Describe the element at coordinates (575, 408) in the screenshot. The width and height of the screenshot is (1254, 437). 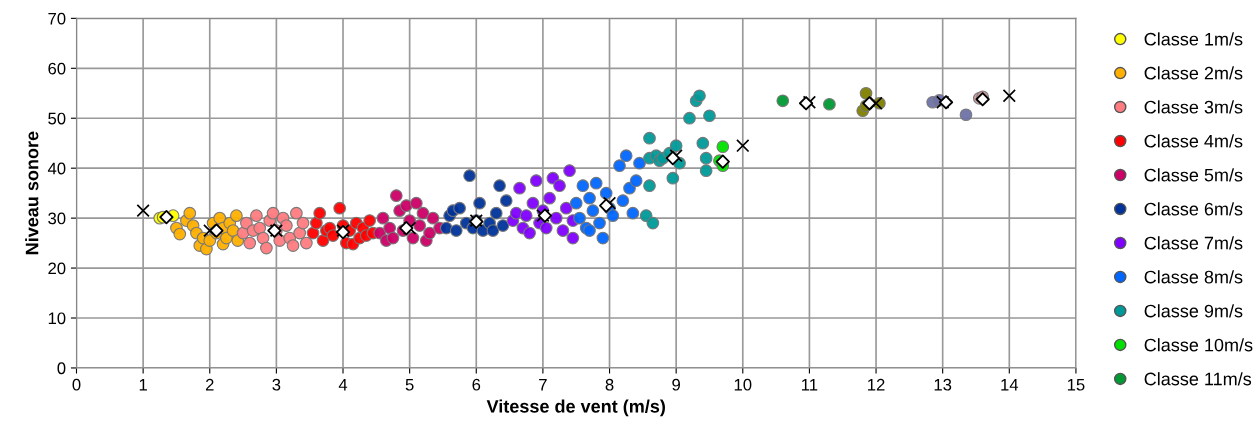
I see `x-axis-title: Vitesse de vent (m/s)` at that location.